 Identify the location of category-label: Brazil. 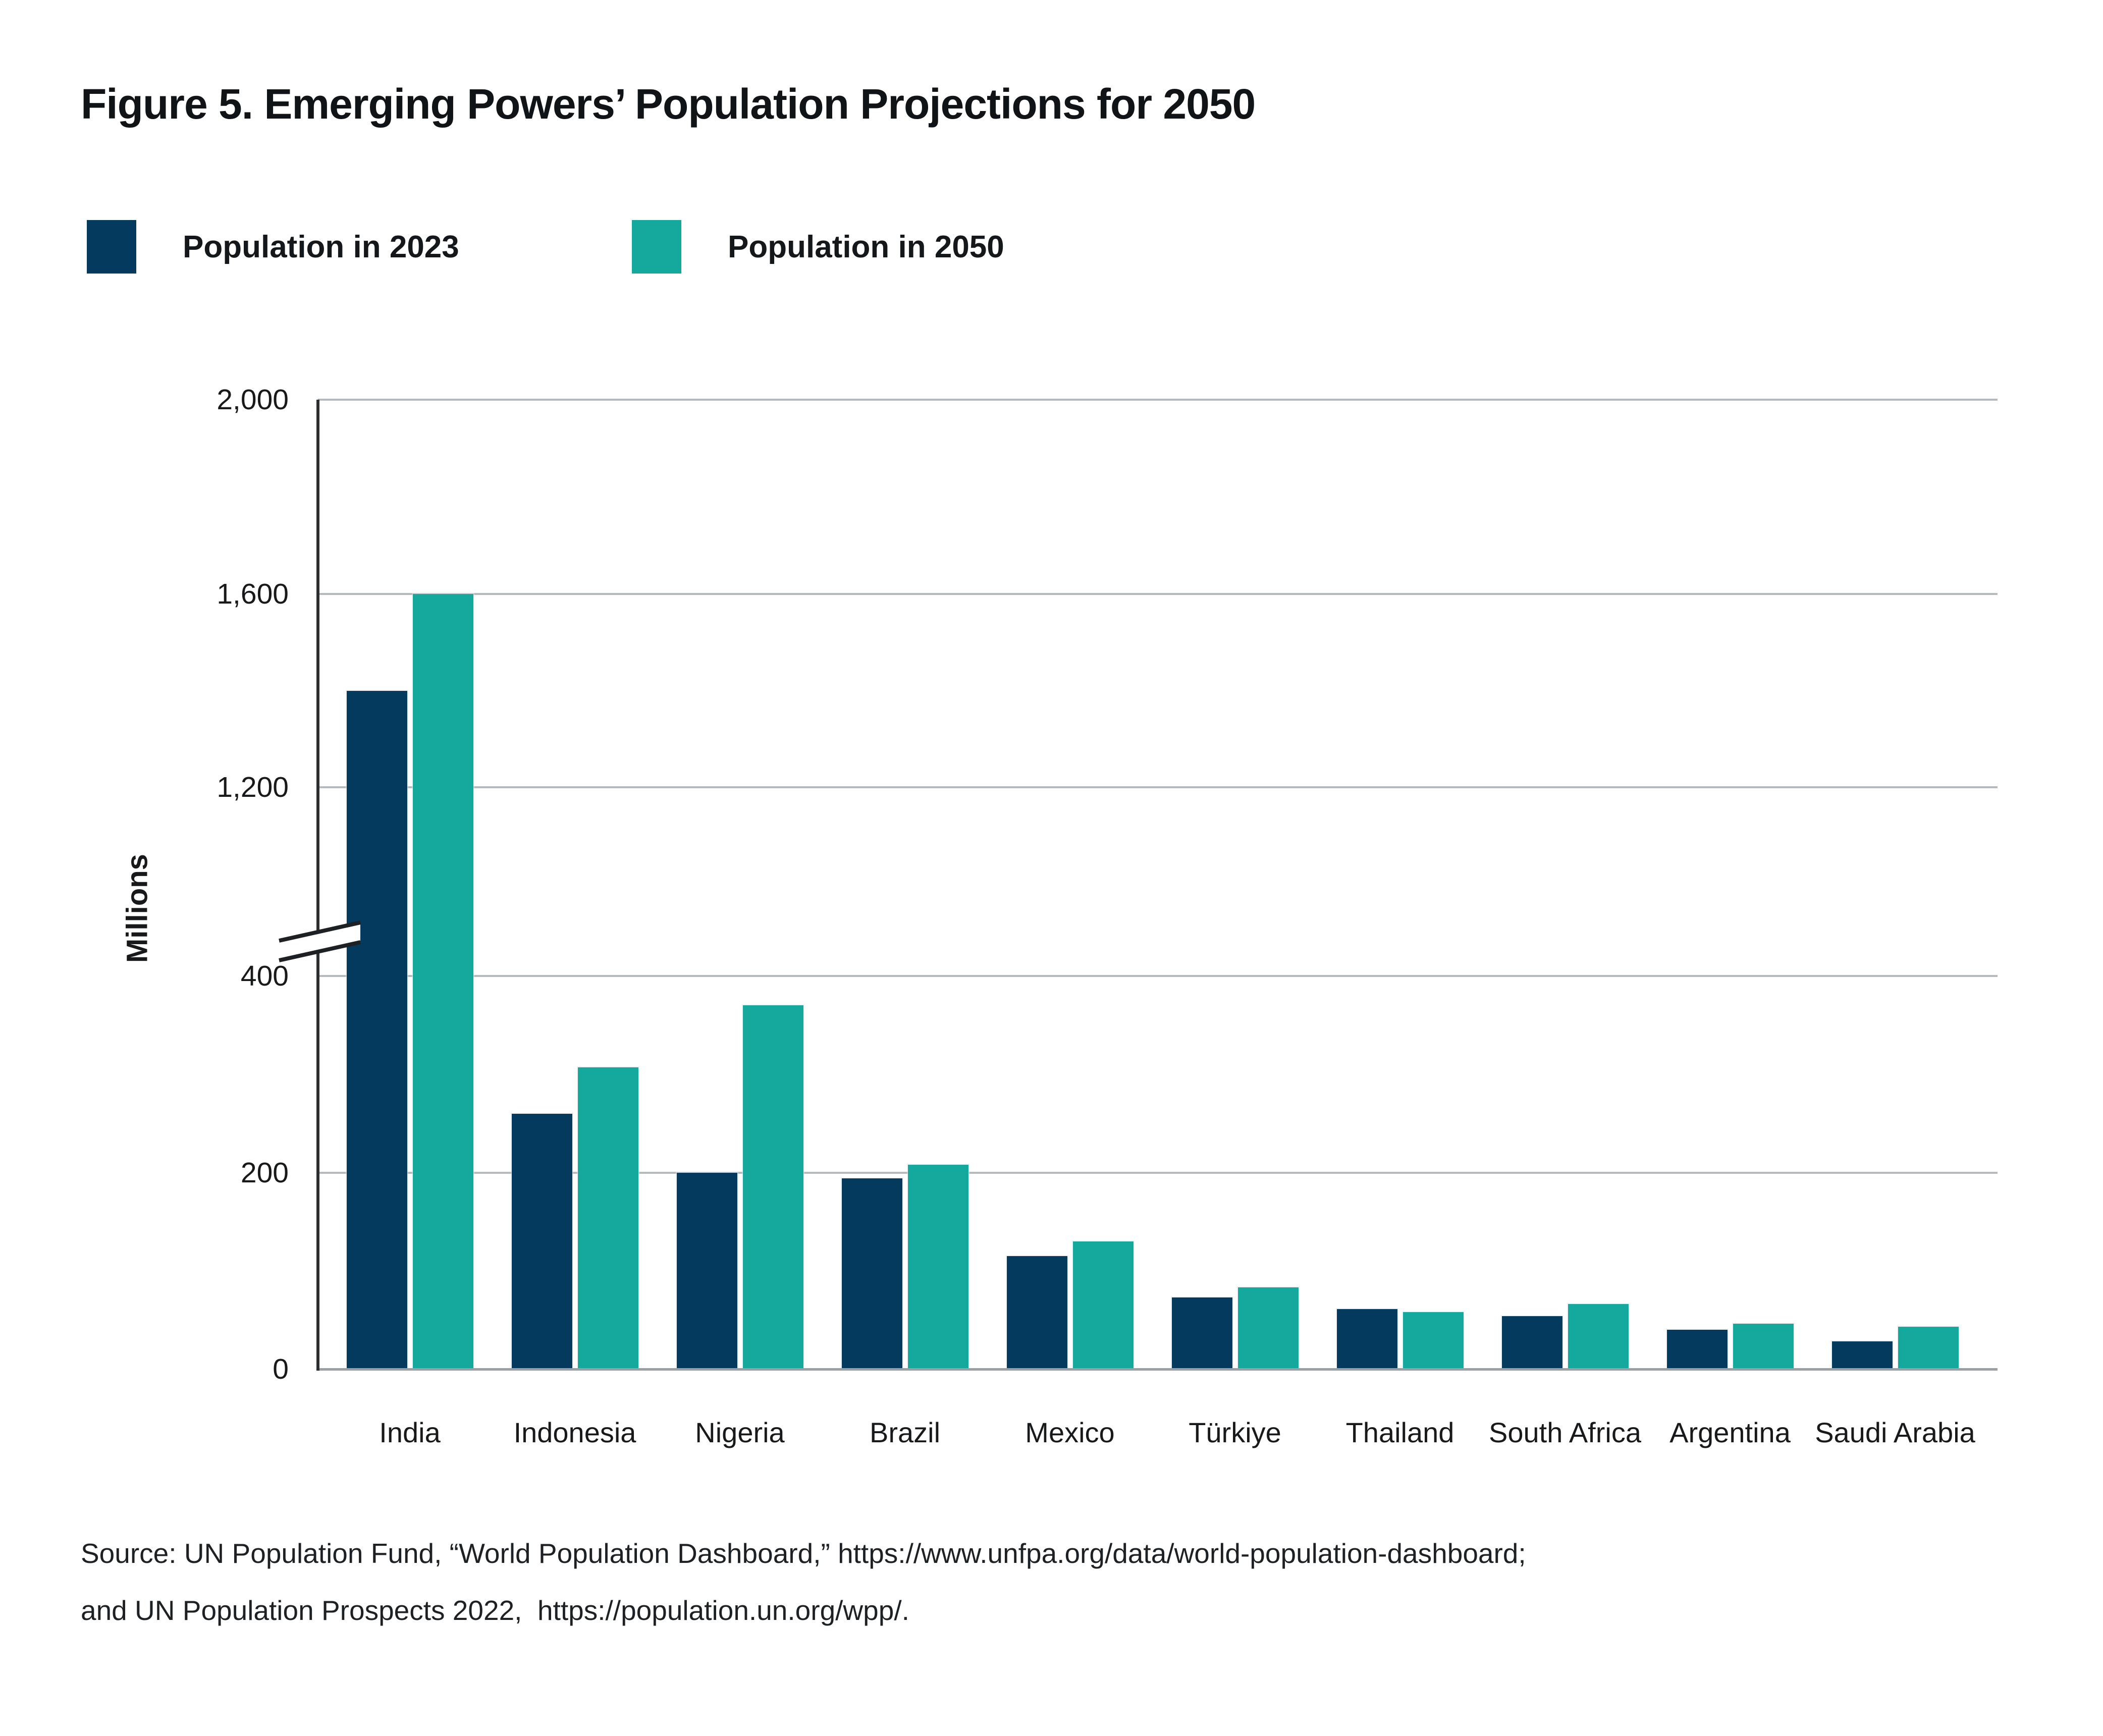
(905, 1432).